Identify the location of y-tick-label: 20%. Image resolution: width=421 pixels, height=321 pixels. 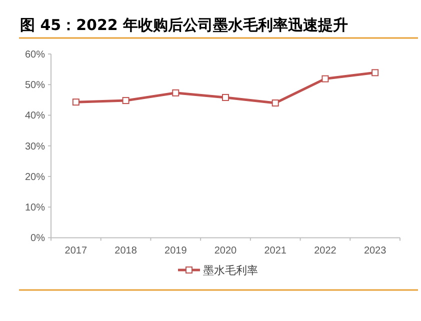
(35, 177).